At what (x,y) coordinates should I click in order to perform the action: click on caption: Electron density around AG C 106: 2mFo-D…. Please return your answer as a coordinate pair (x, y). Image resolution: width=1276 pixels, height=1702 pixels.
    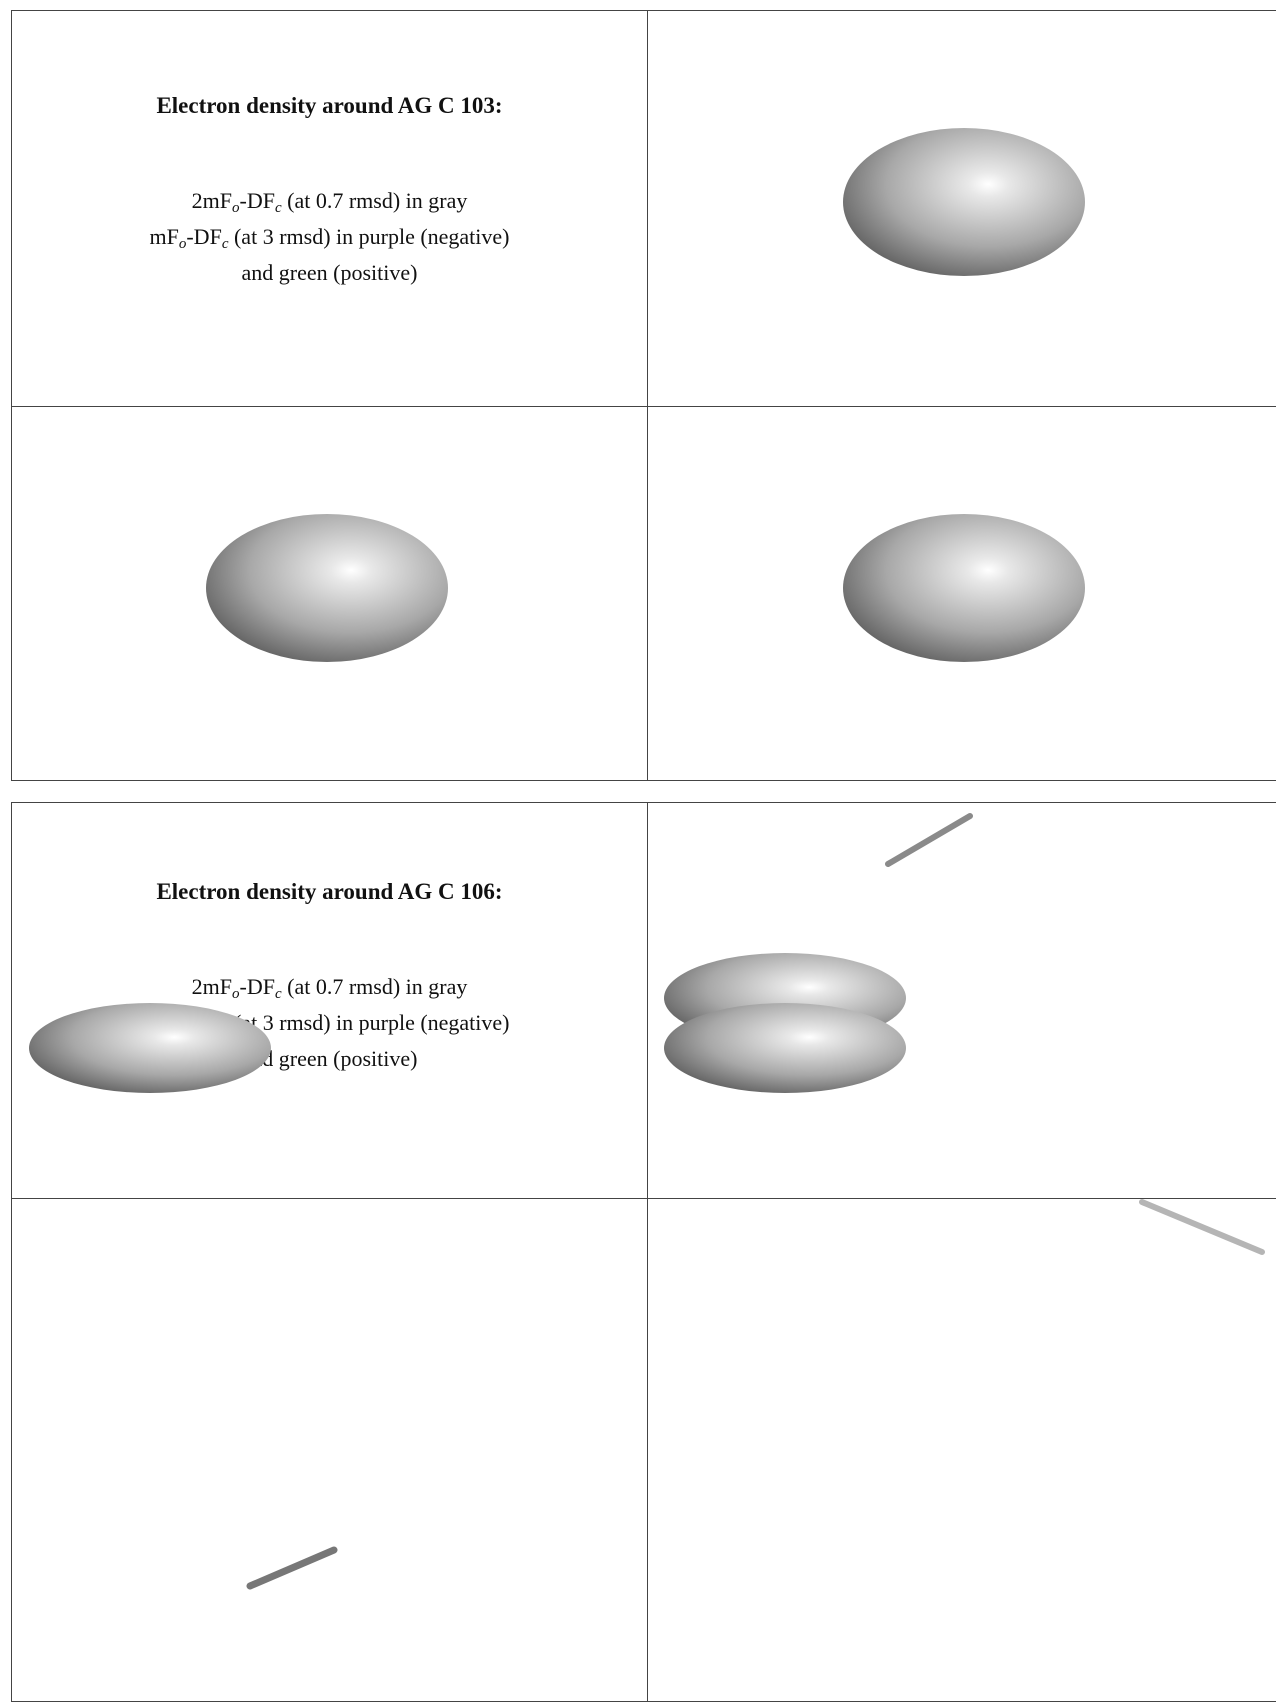
    Looking at the image, I should click on (329, 978).